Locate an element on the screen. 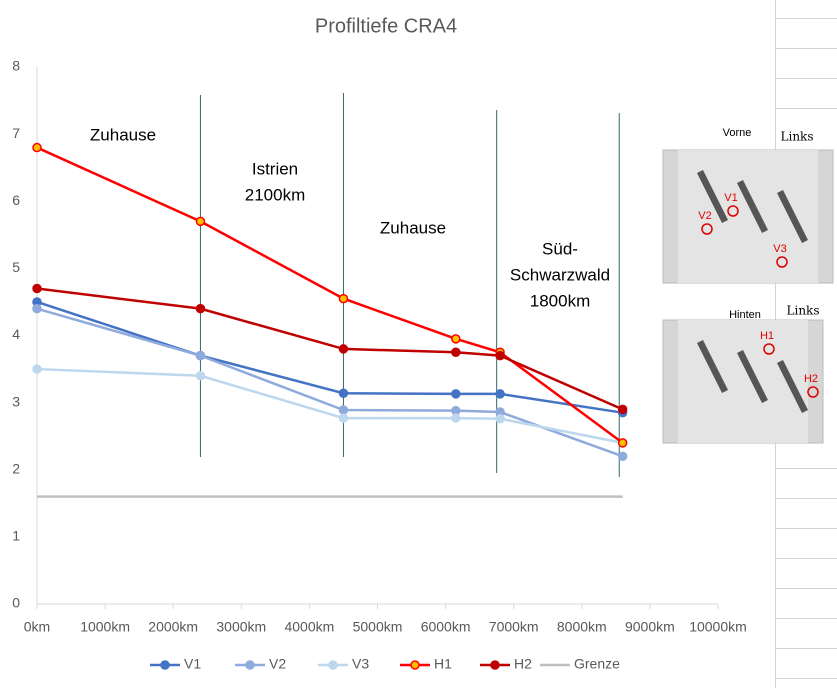 The height and width of the screenshot is (693, 837). x-tick-label: 4000km is located at coordinates (309, 627).